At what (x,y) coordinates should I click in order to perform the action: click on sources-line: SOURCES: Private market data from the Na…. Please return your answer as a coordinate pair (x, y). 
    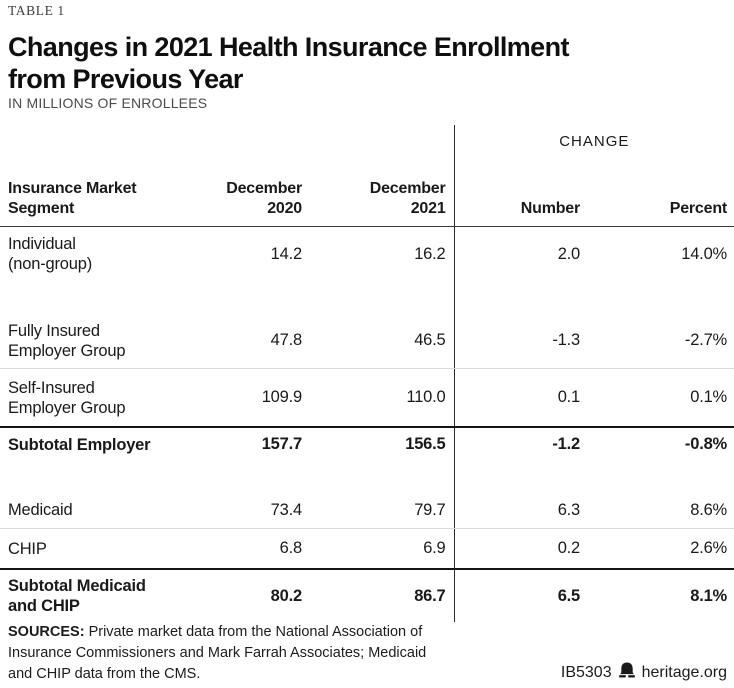
    Looking at the image, I should click on (215, 632).